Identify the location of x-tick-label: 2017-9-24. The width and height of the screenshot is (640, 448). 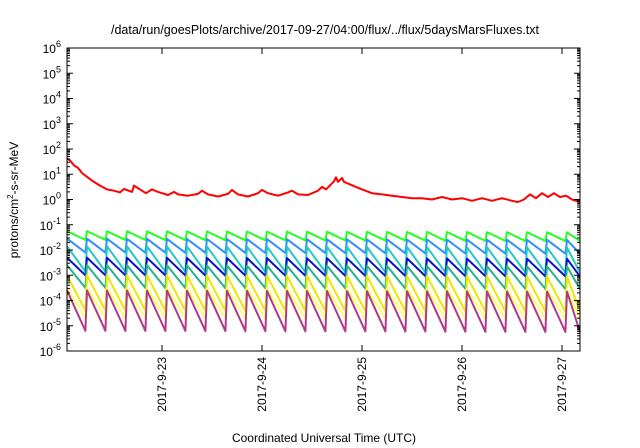
(262, 384).